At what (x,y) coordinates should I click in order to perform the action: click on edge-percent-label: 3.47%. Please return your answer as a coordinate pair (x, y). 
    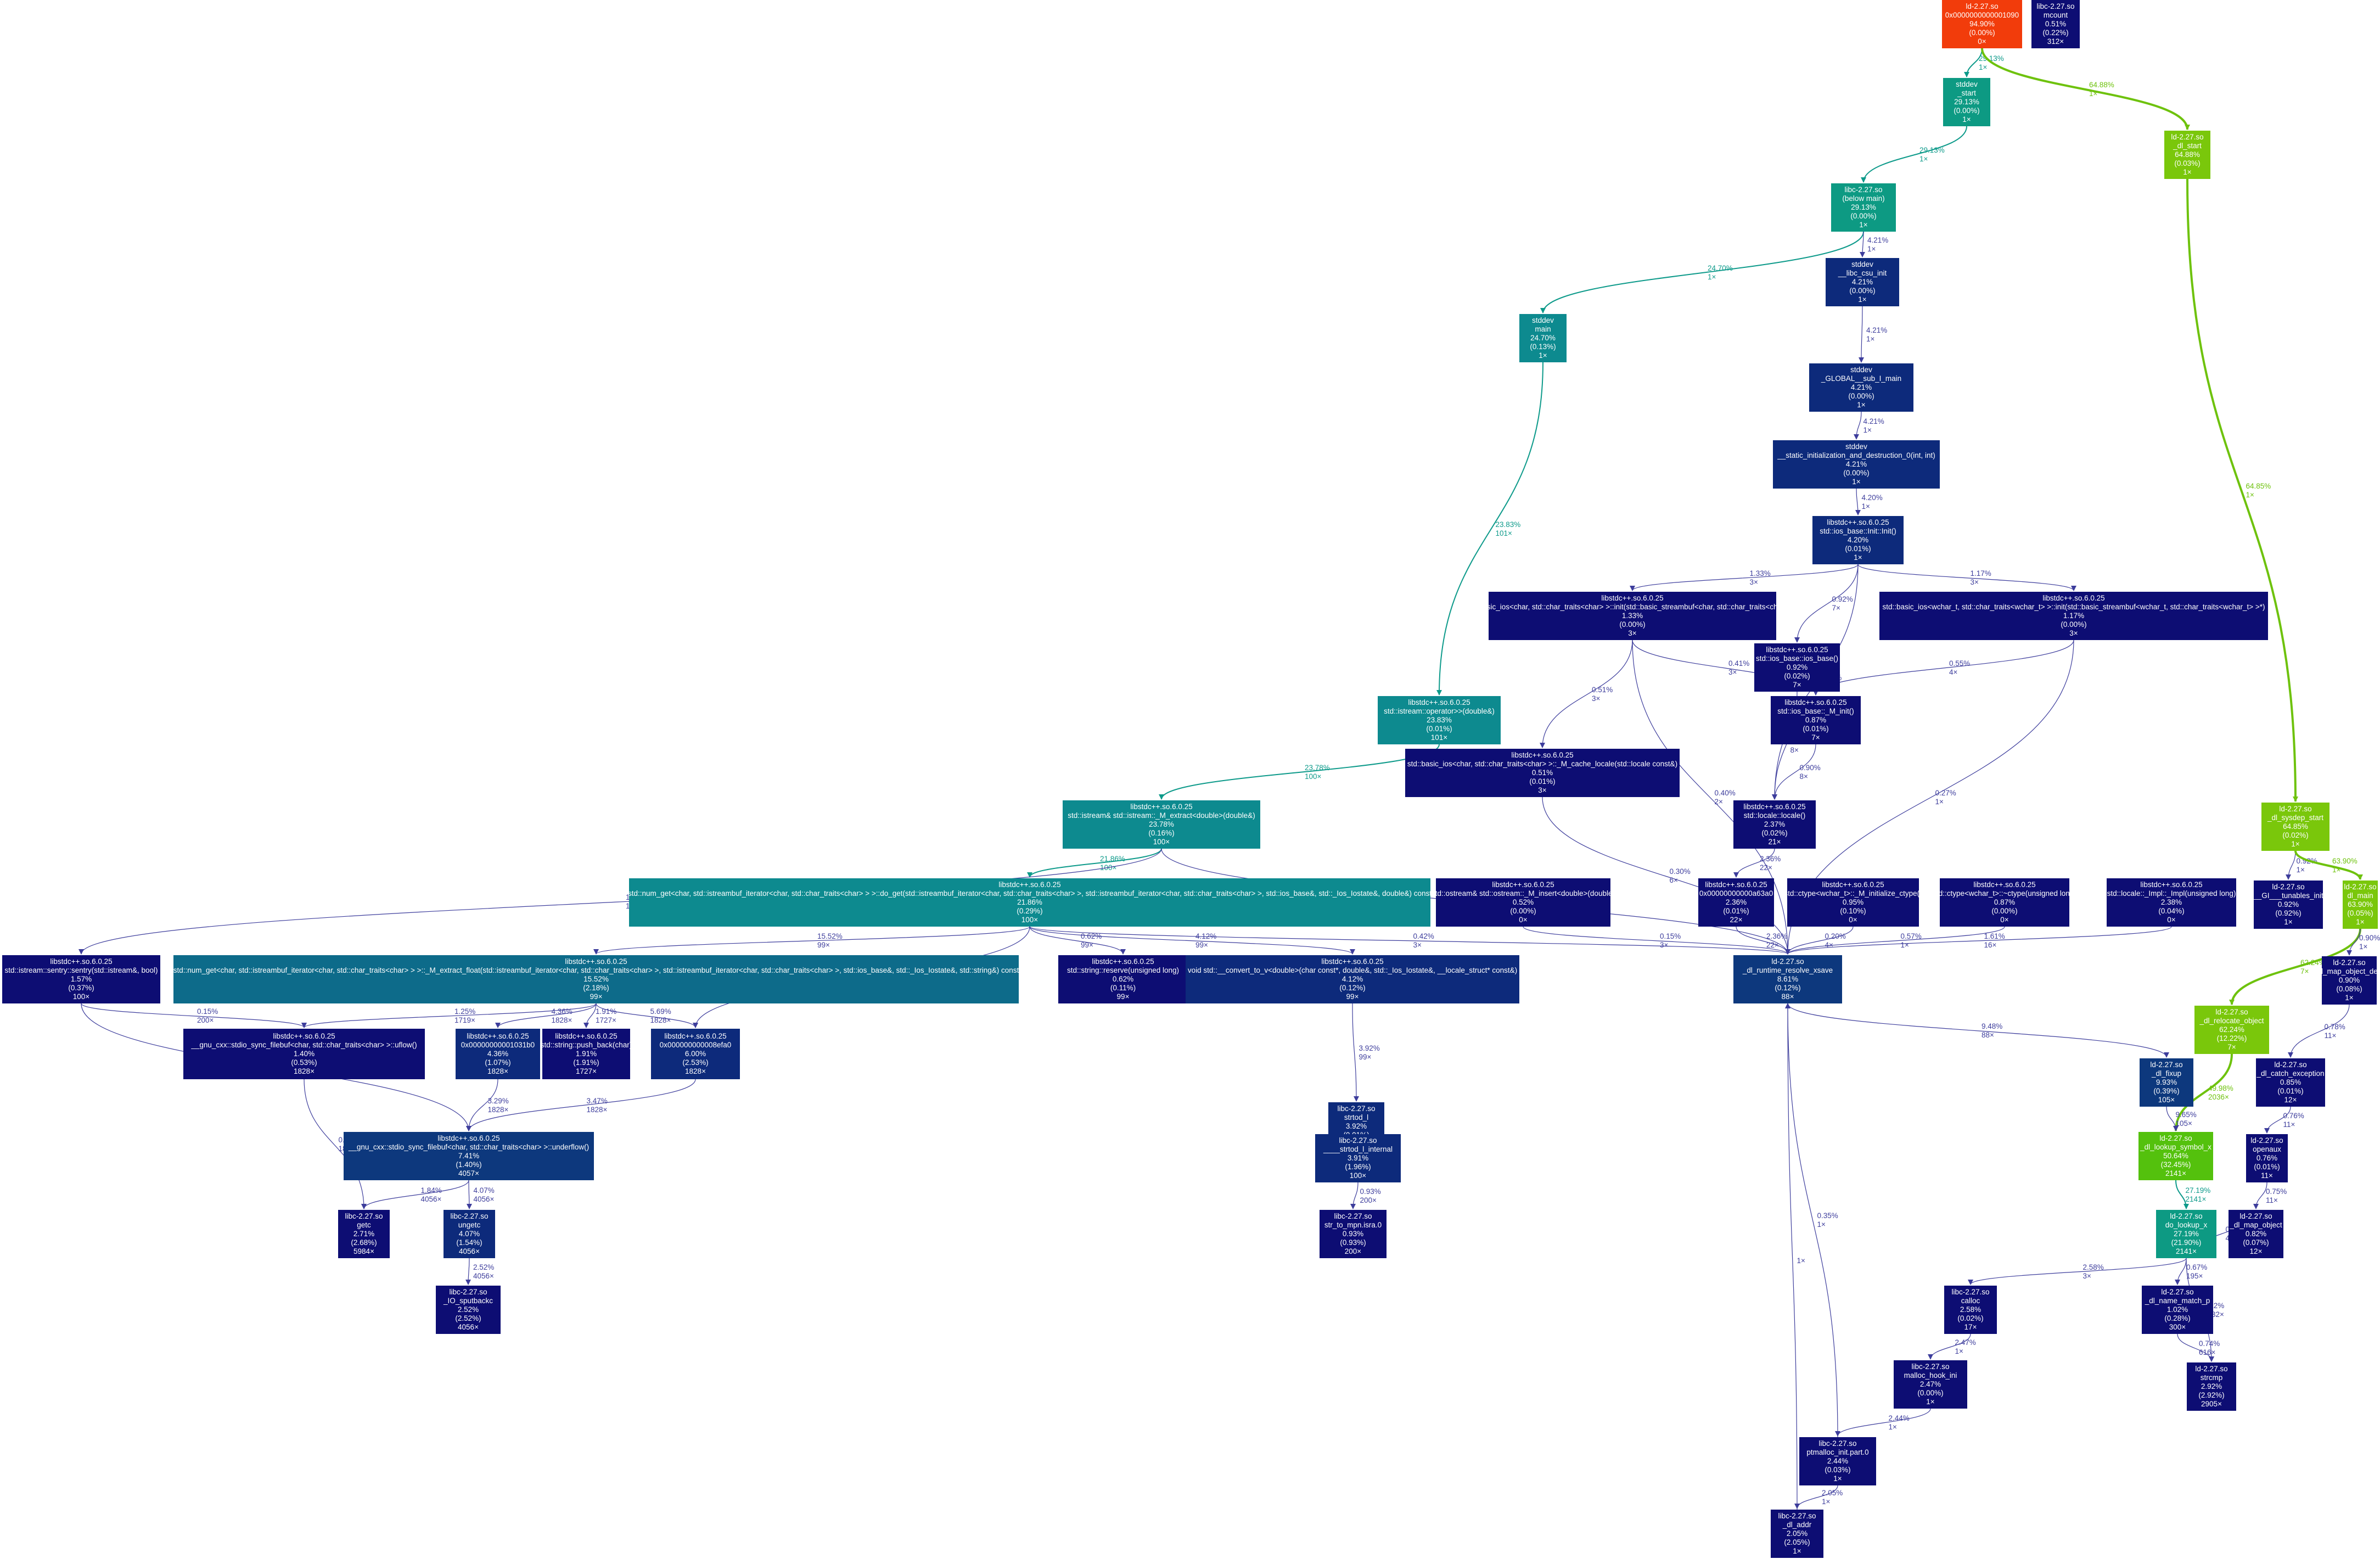
    Looking at the image, I should click on (597, 1101).